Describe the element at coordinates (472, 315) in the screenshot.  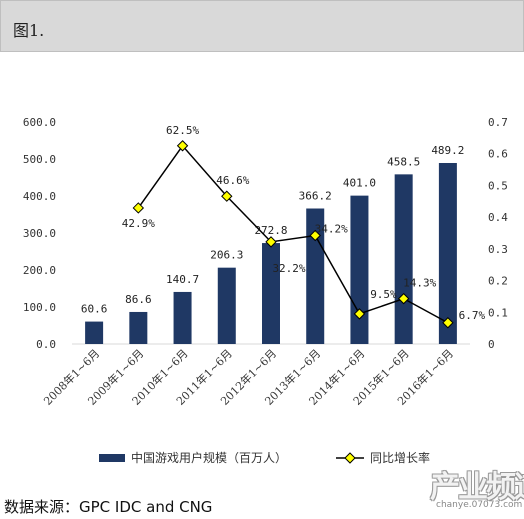
I see `growth-rate-label: 6.7%` at that location.